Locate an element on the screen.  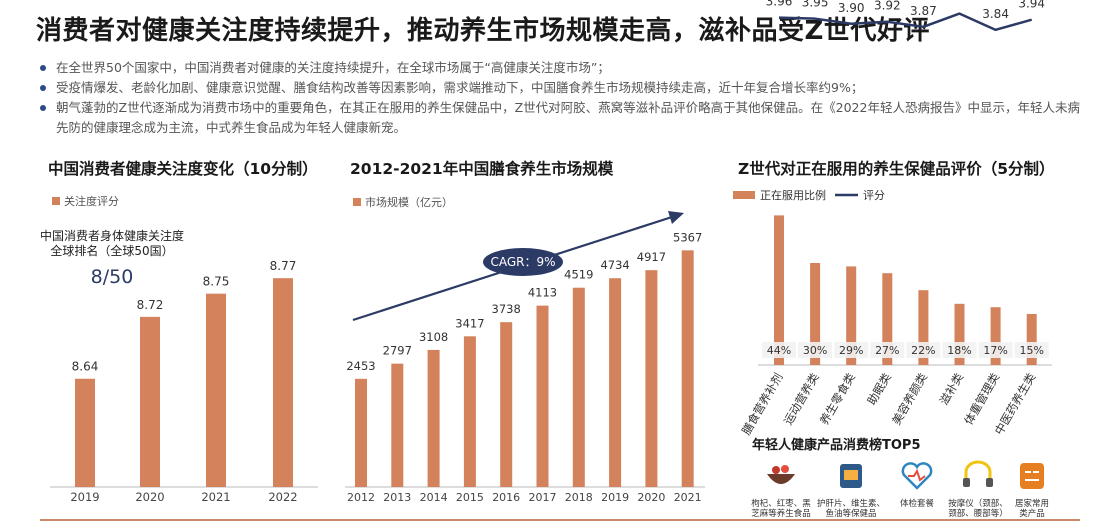
chart3-x-tick: 运动营养类 is located at coordinates (801, 398).